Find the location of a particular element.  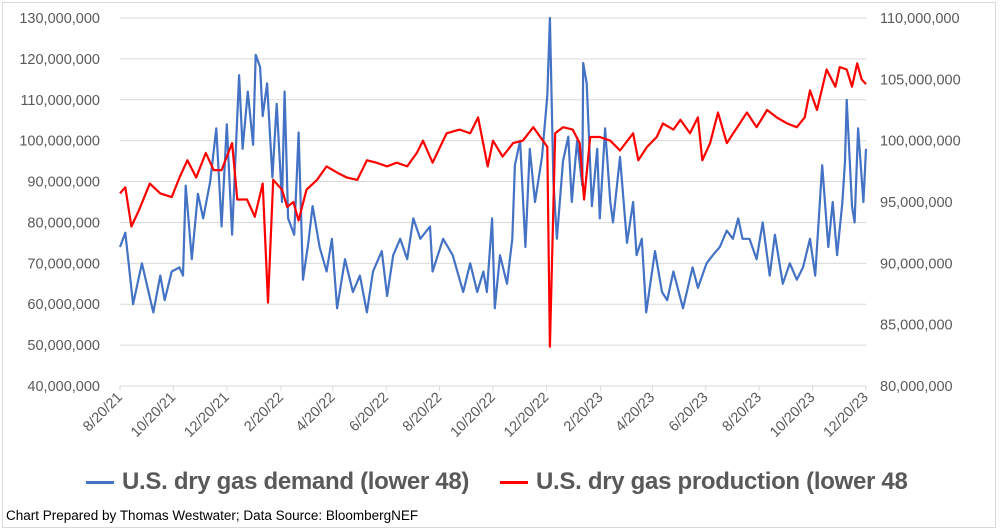

legend-label-production: U.S. dry gas production (lower 48 is located at coordinates (722, 481).